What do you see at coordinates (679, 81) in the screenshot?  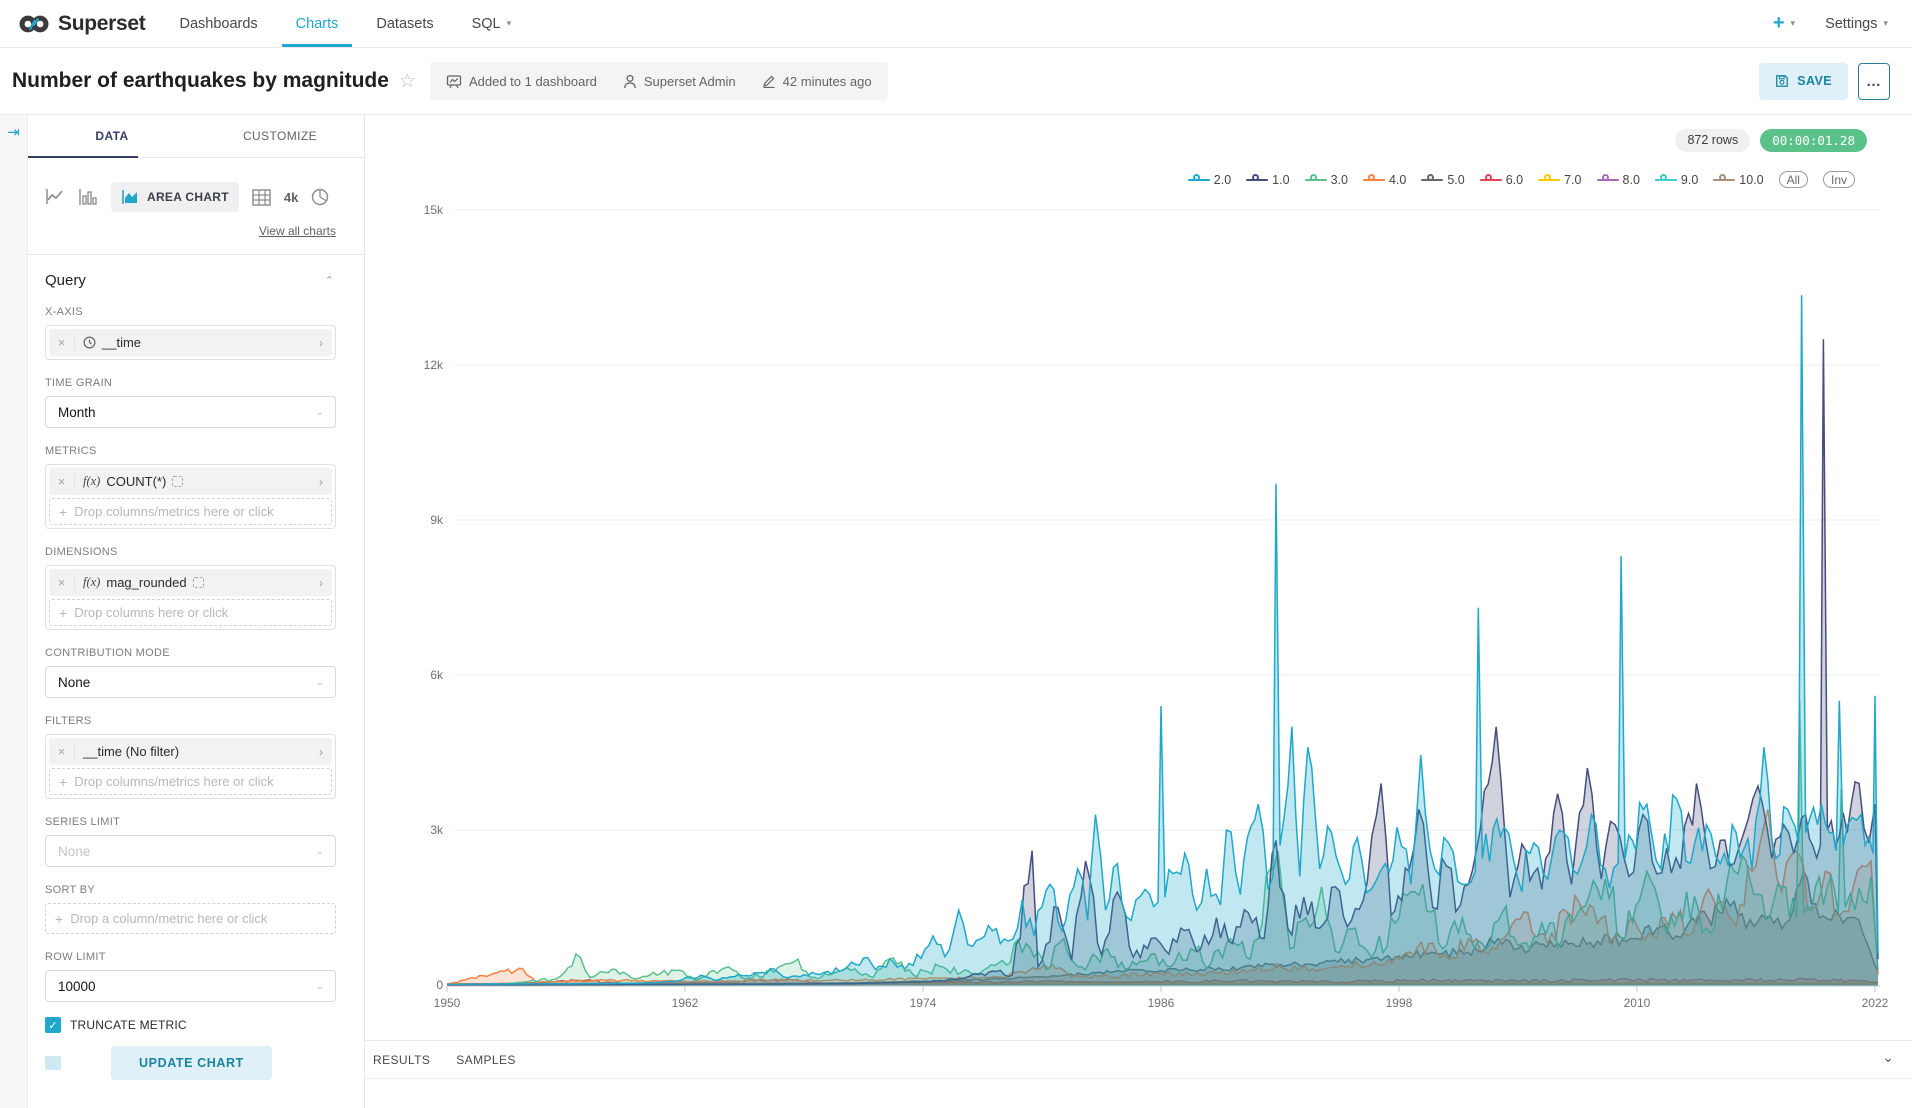 I see `owner-badge: Superset Admin` at bounding box center [679, 81].